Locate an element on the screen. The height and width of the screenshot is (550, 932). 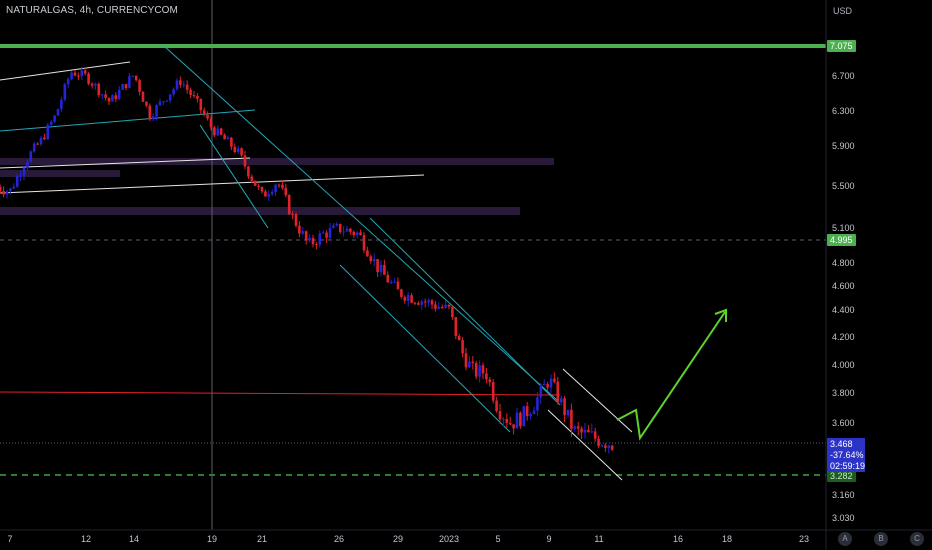
projection-arrow is located at coordinates (671, 376).